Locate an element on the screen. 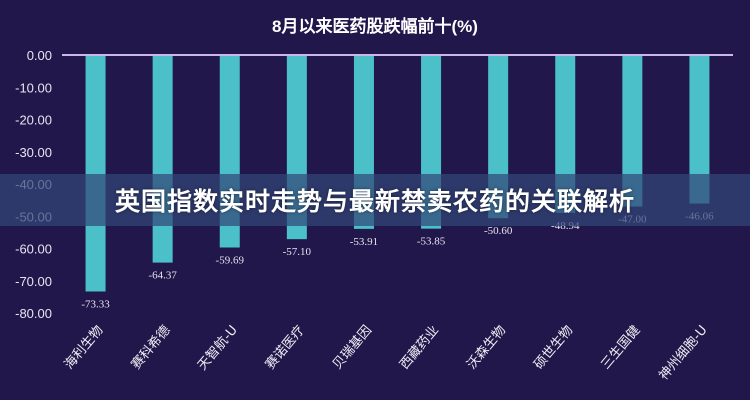 The image size is (750, 400). y-tick-label: -60.00 is located at coordinates (33, 249).